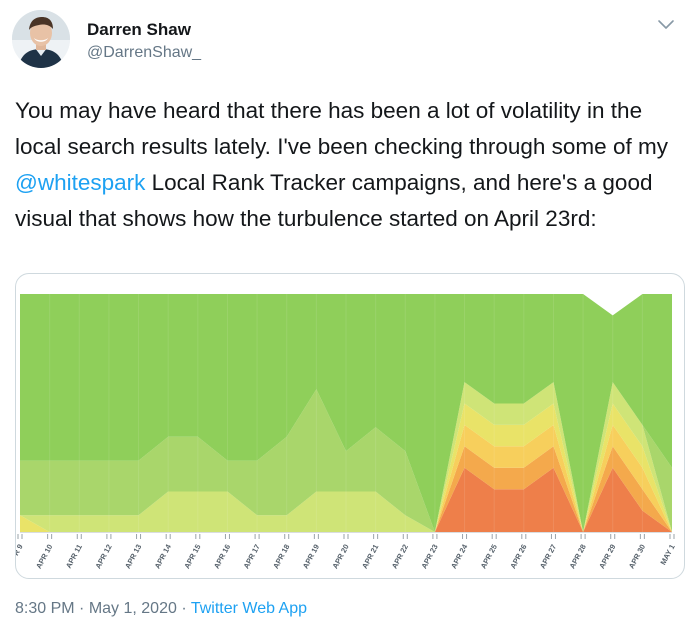 This screenshot has height=632, width=700. Describe the element at coordinates (548, 556) in the screenshot. I see `x-tick-label: APR 27` at that location.